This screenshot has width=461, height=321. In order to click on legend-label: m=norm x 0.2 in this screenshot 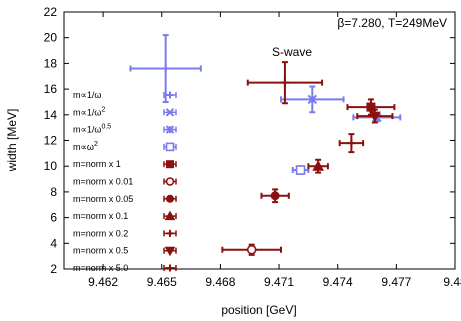, I will do `click(100, 233)`.